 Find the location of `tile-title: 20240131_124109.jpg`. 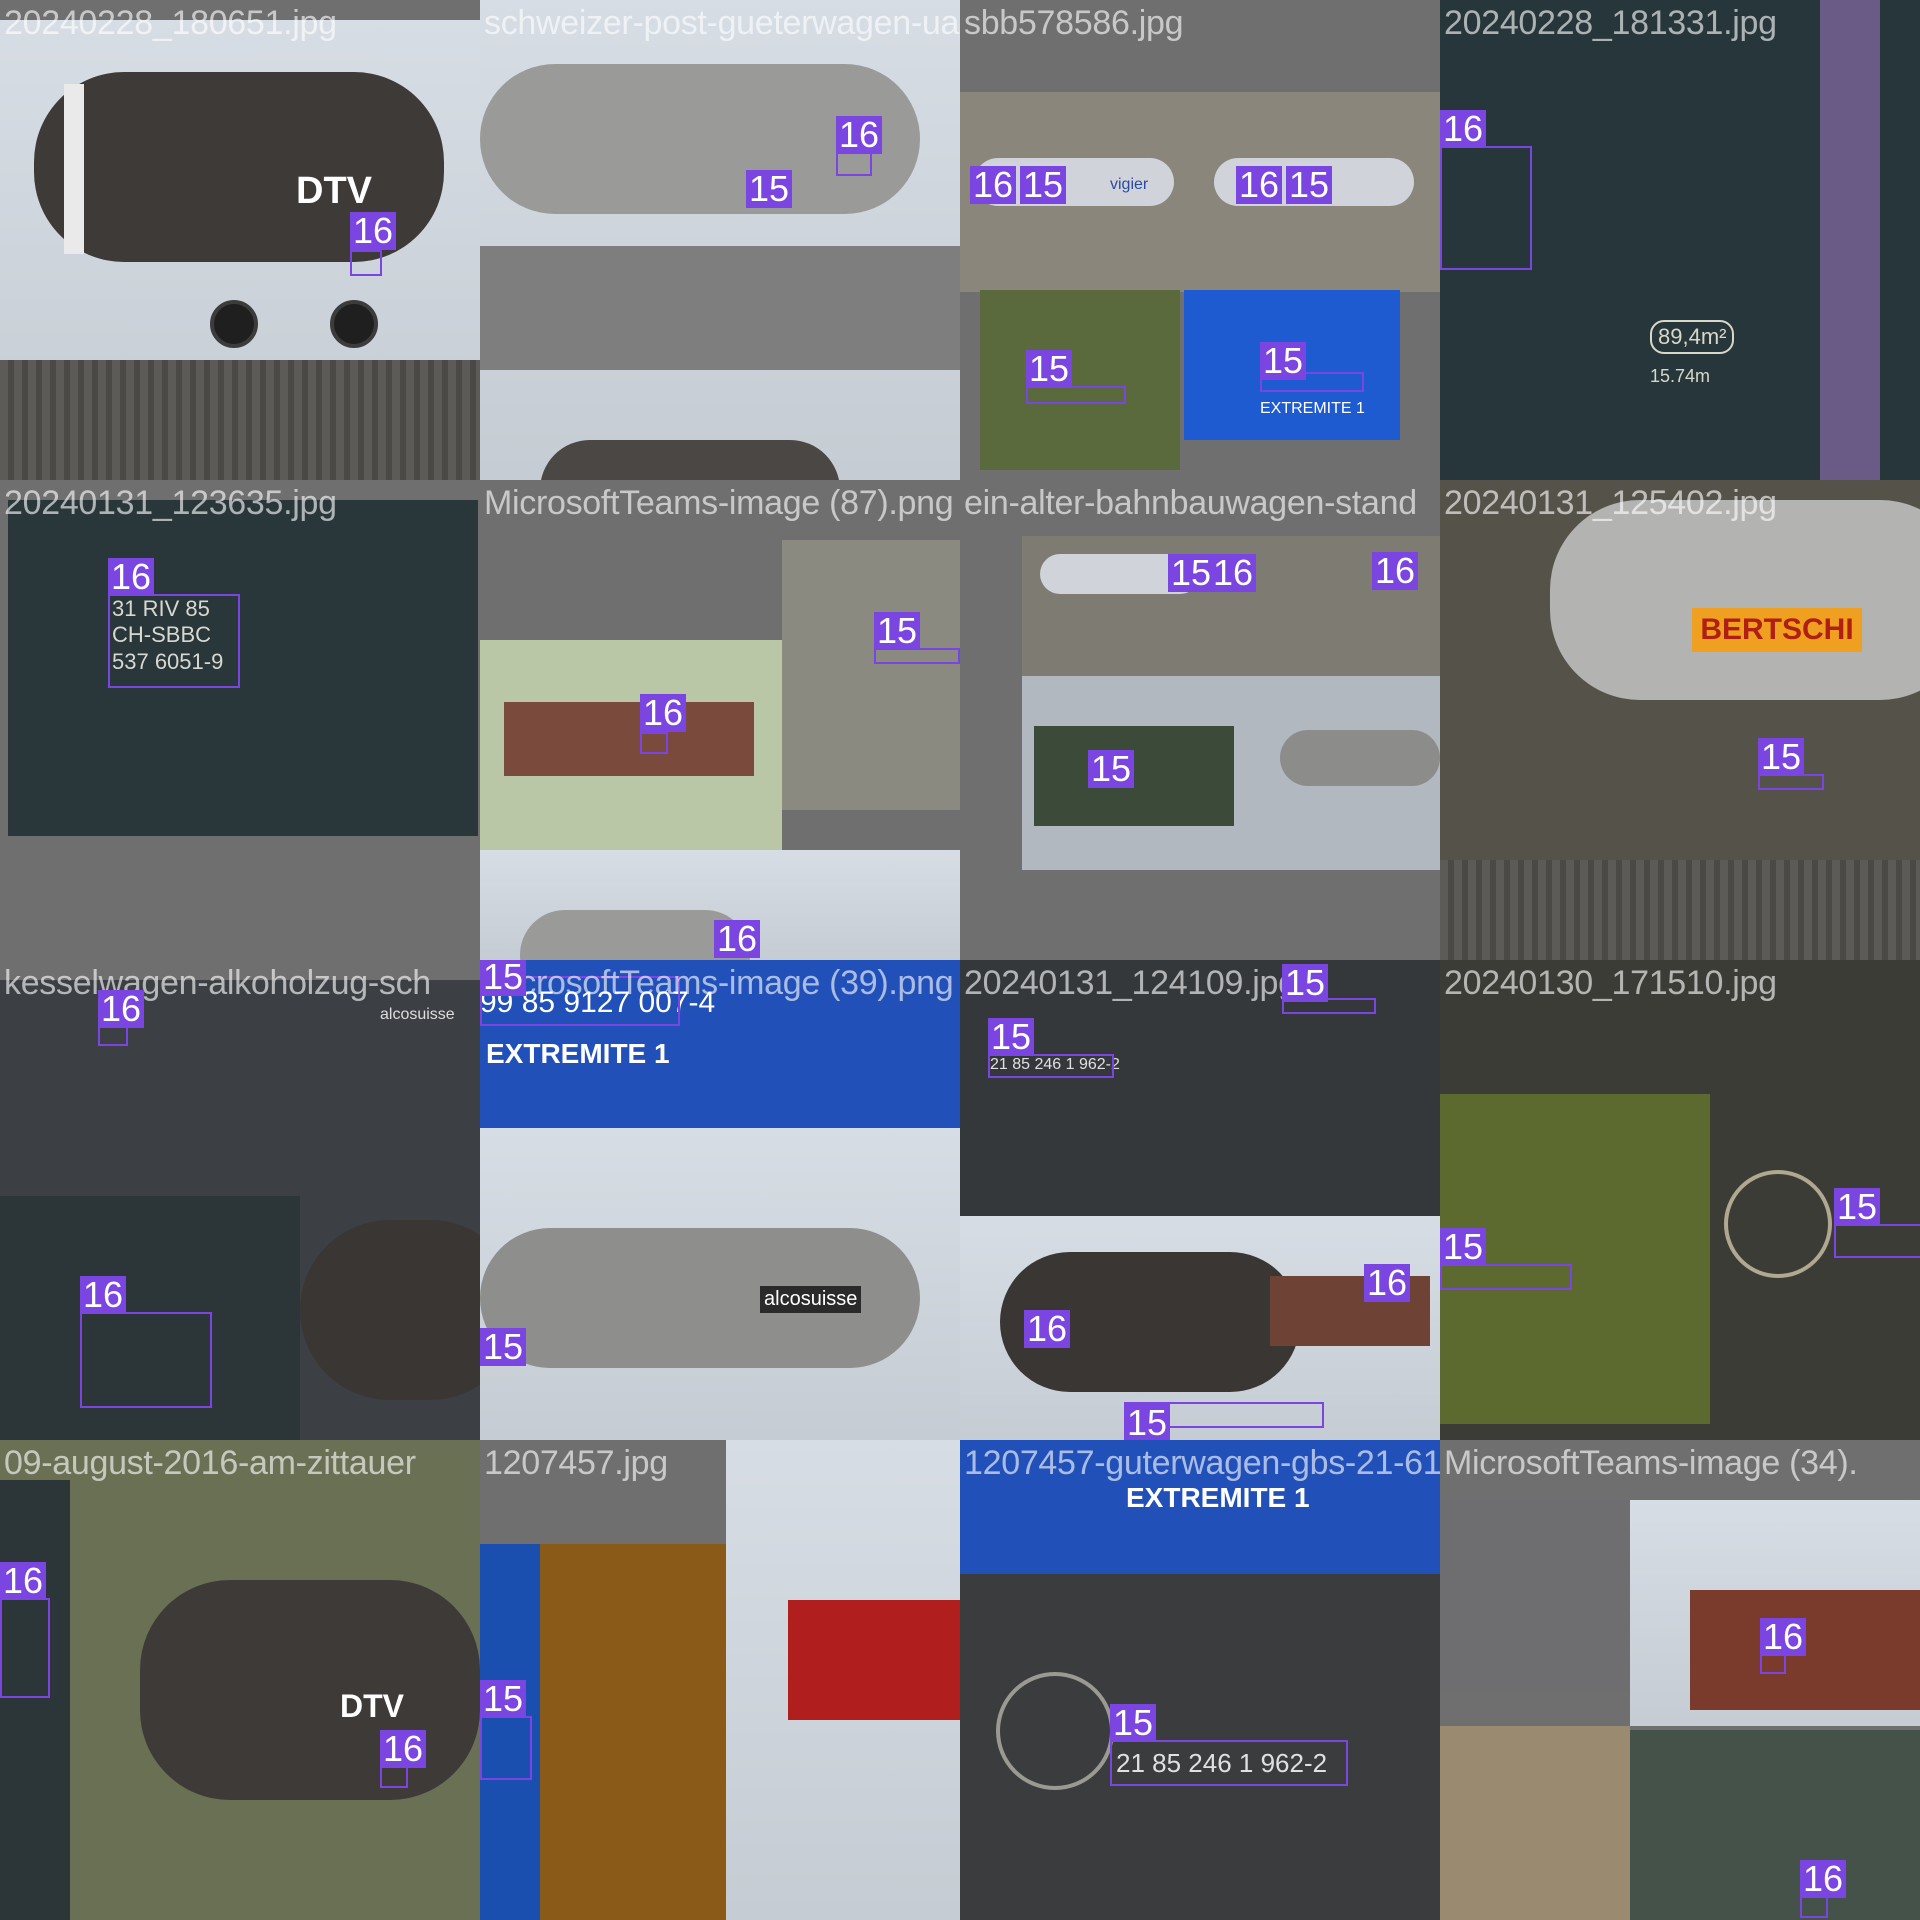

tile-title: 20240131_124109.jpg is located at coordinates (1130, 983).